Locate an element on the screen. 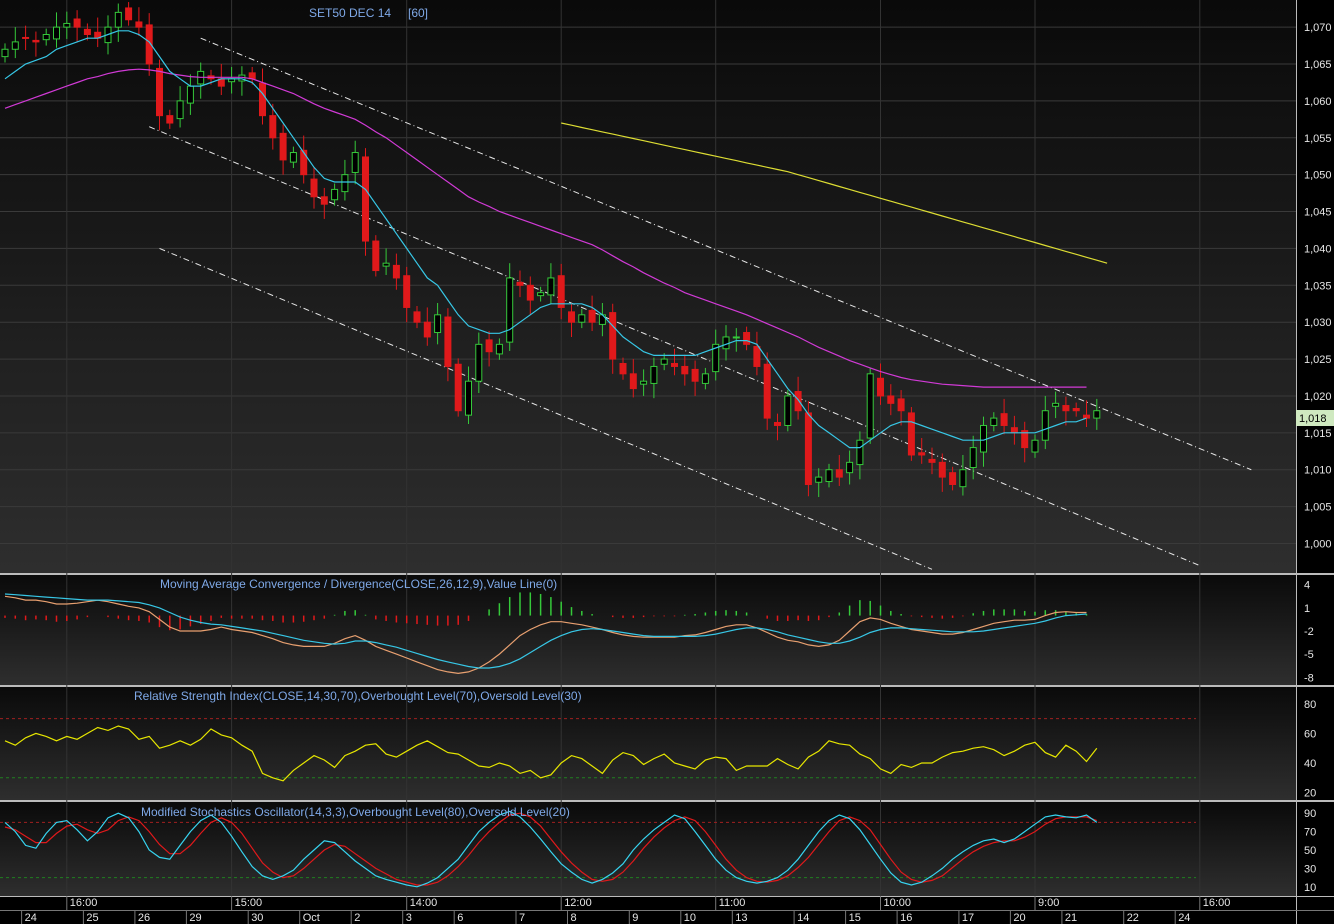  rsi-axis-tick: 20 is located at coordinates (1310, 794).